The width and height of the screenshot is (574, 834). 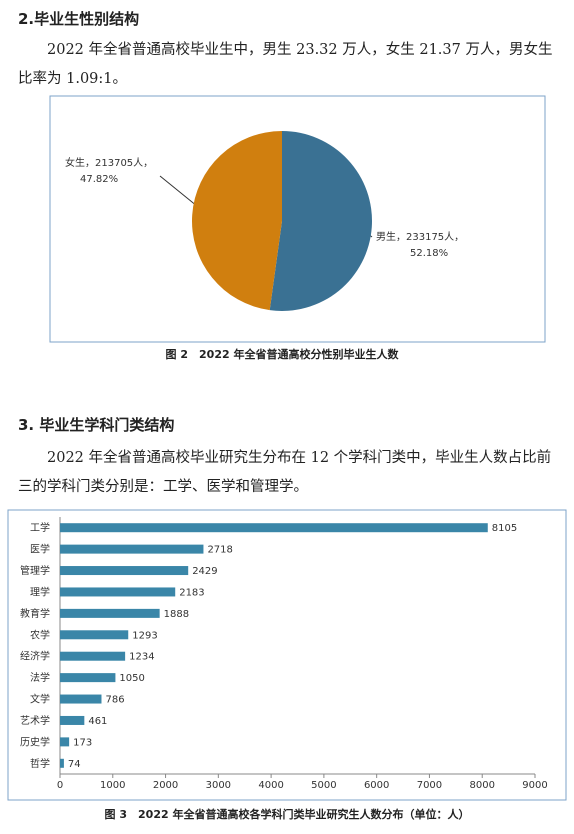 I want to click on x-tick-label: 5000, so click(x=323, y=785).